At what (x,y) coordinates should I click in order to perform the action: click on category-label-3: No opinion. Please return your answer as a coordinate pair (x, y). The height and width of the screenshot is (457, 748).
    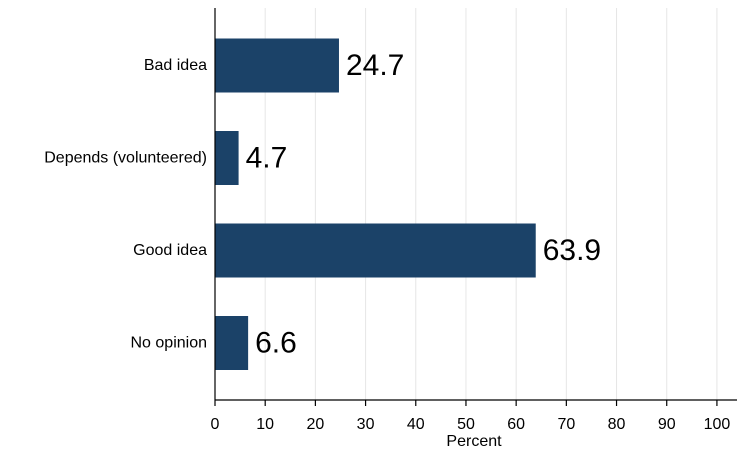
    Looking at the image, I should click on (169, 343).